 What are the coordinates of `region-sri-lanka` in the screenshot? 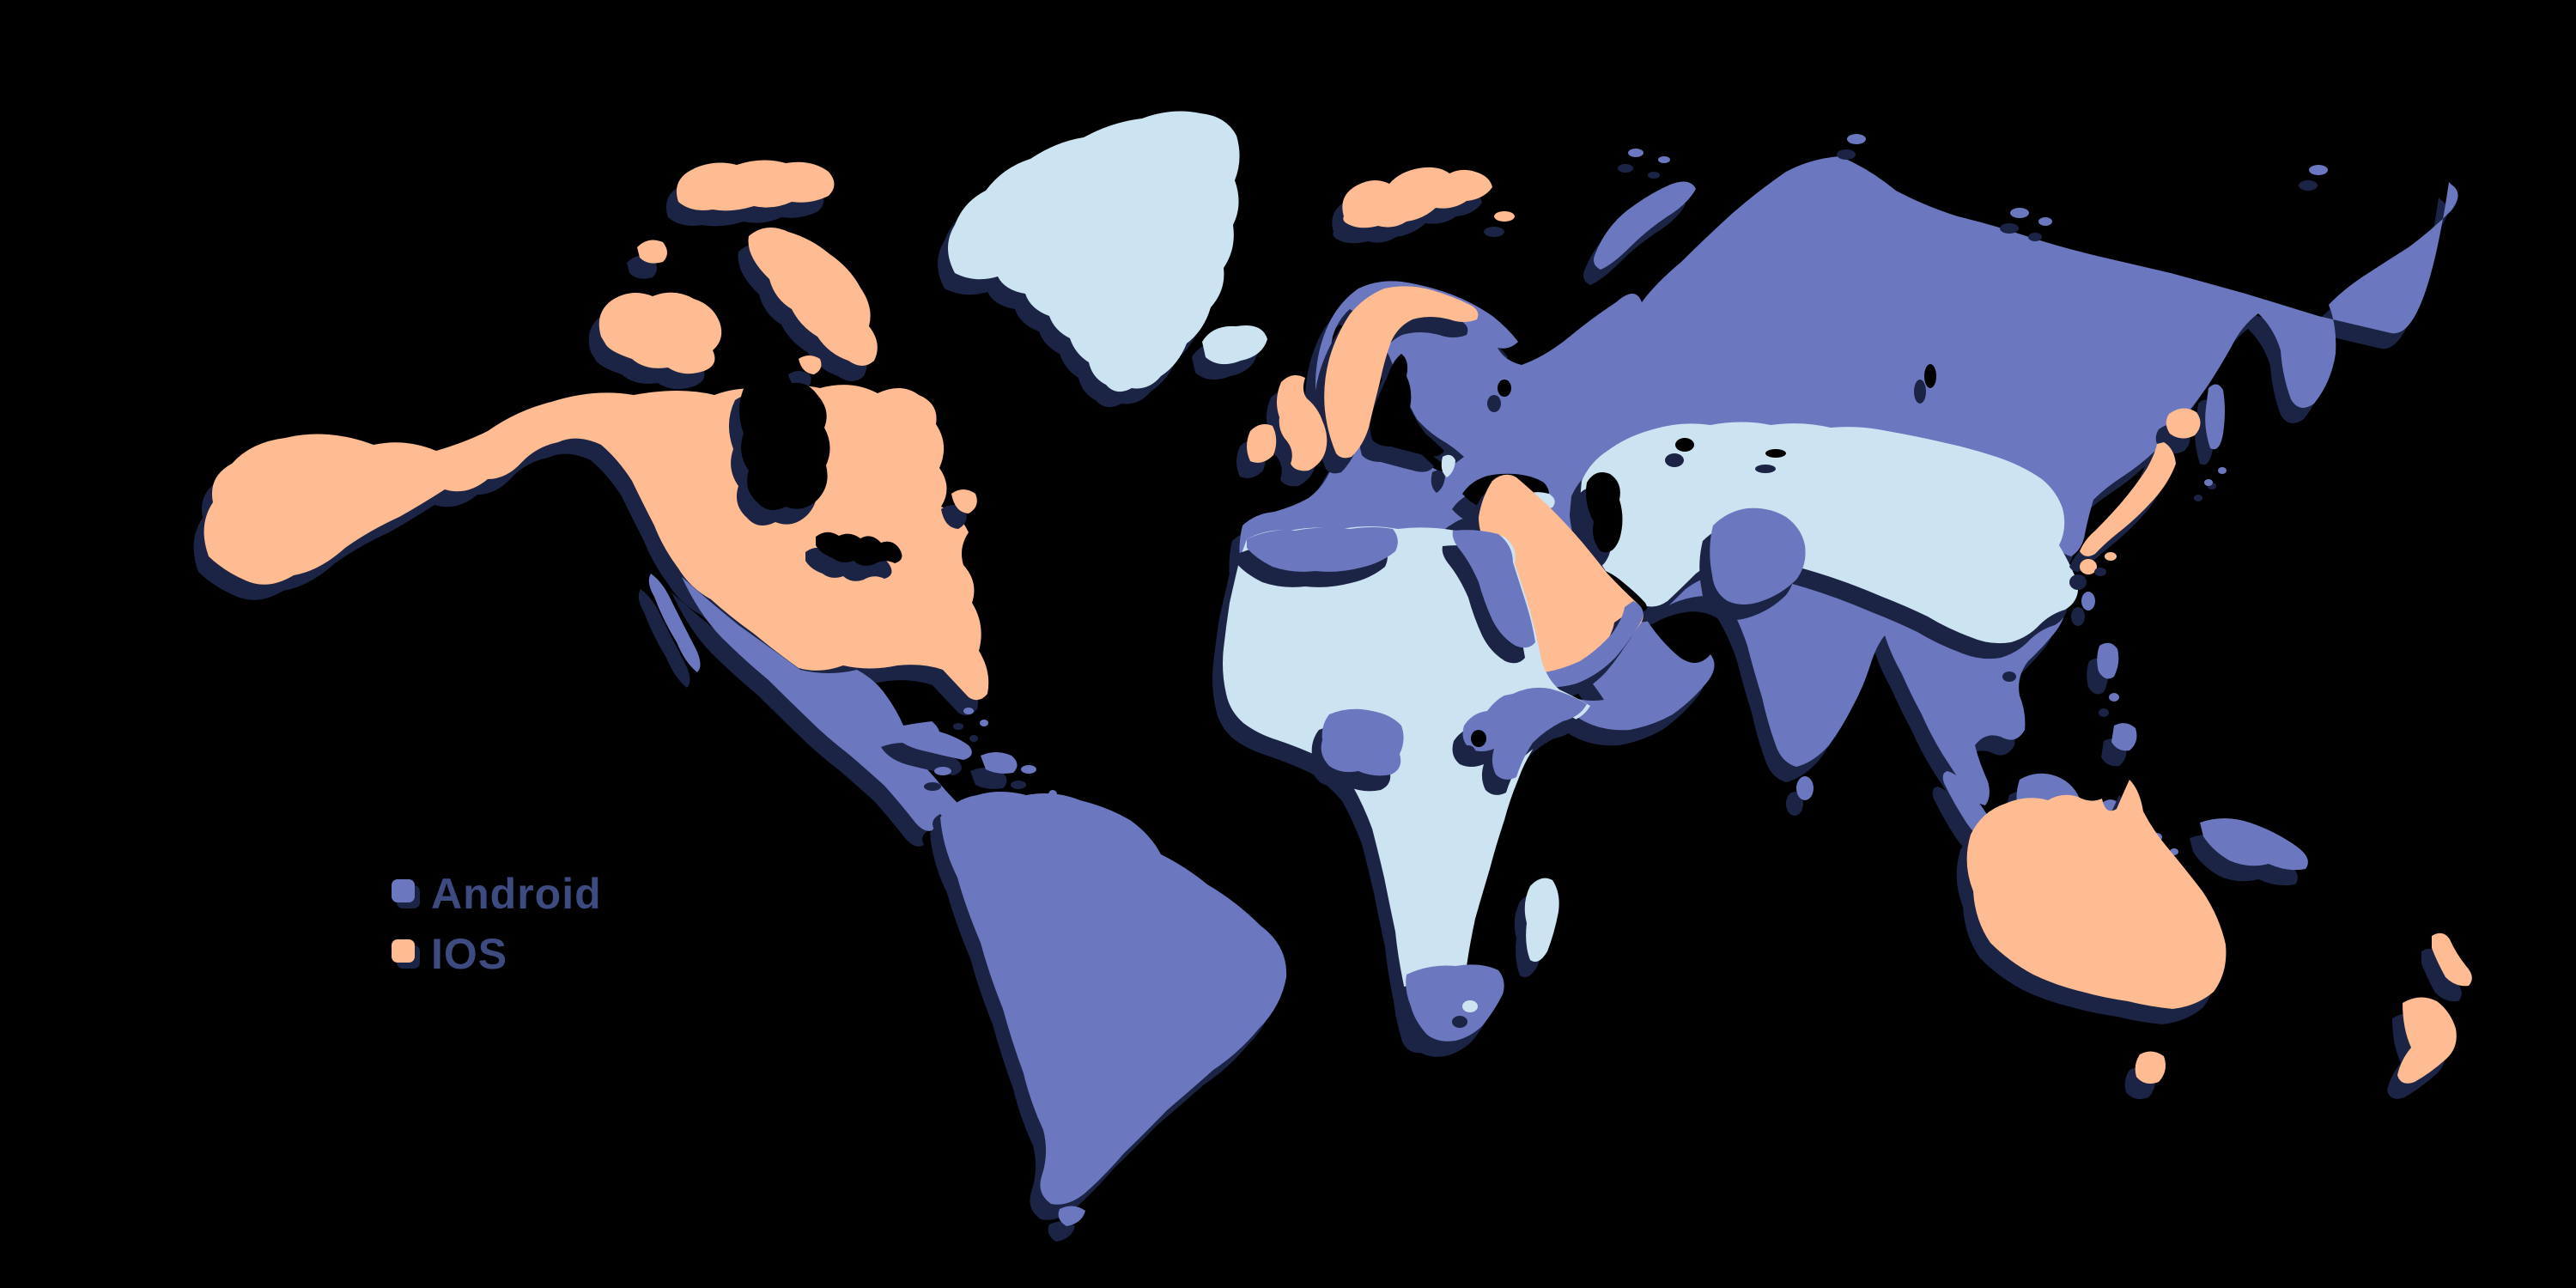 It's located at (1805, 788).